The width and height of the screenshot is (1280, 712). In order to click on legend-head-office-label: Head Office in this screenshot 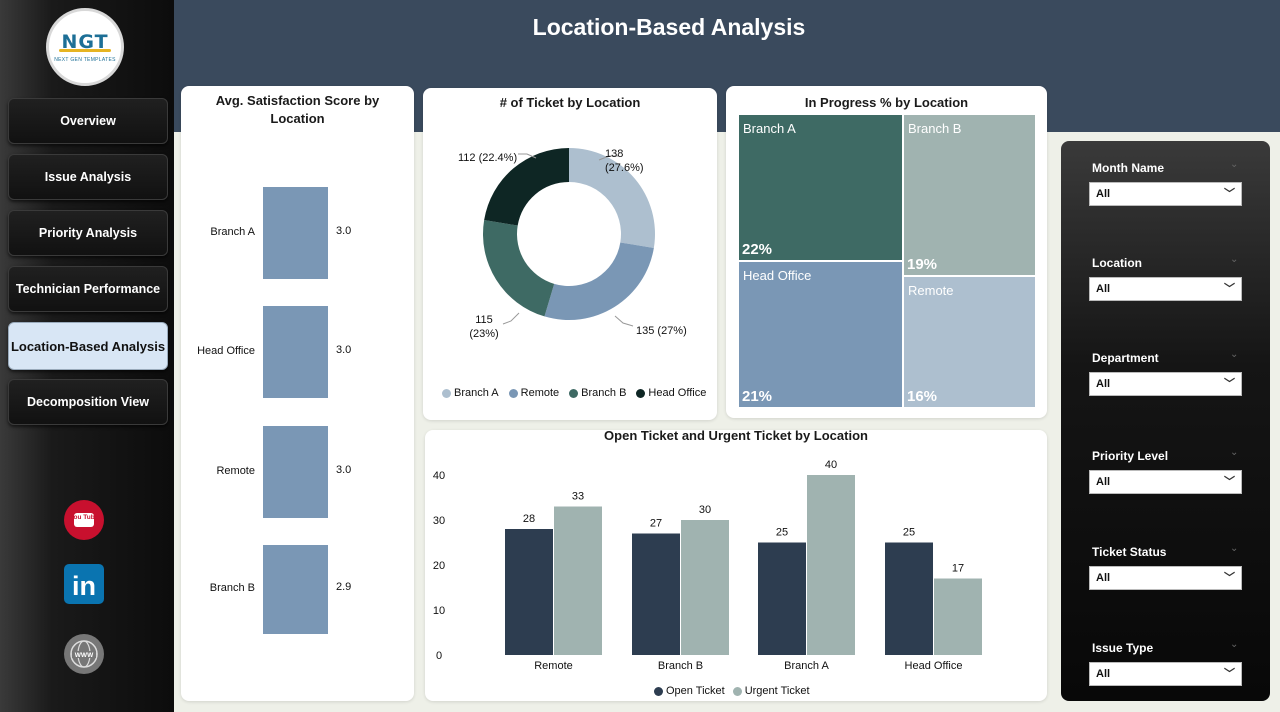, I will do `click(677, 393)`.